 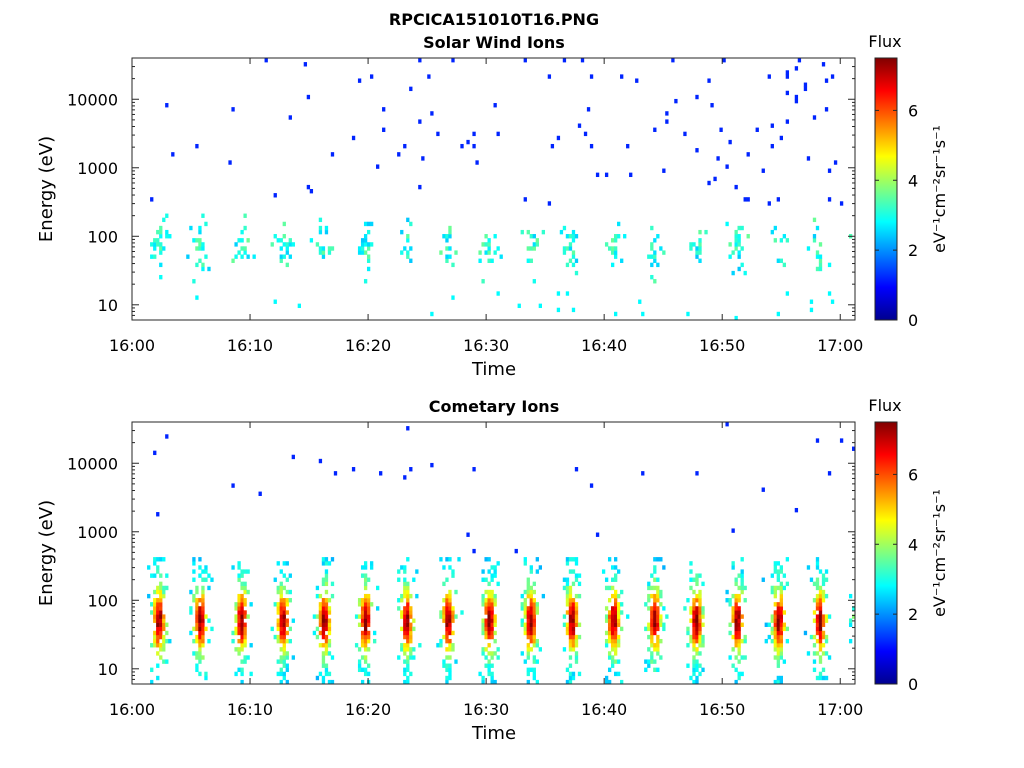 I want to click on x-tick-label: 16:00, so click(x=132, y=709).